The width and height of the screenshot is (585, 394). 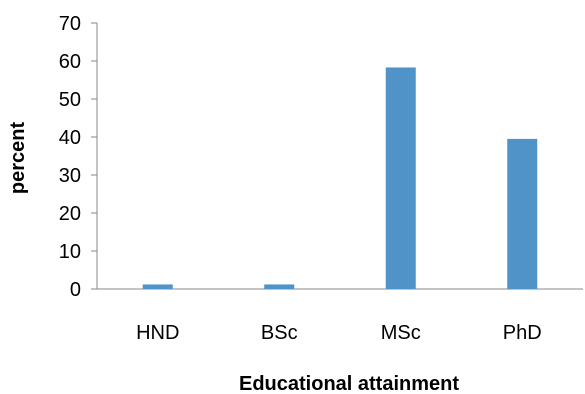 What do you see at coordinates (340, 316) in the screenshot?
I see `x-axis: HND BSc MSc PhD` at bounding box center [340, 316].